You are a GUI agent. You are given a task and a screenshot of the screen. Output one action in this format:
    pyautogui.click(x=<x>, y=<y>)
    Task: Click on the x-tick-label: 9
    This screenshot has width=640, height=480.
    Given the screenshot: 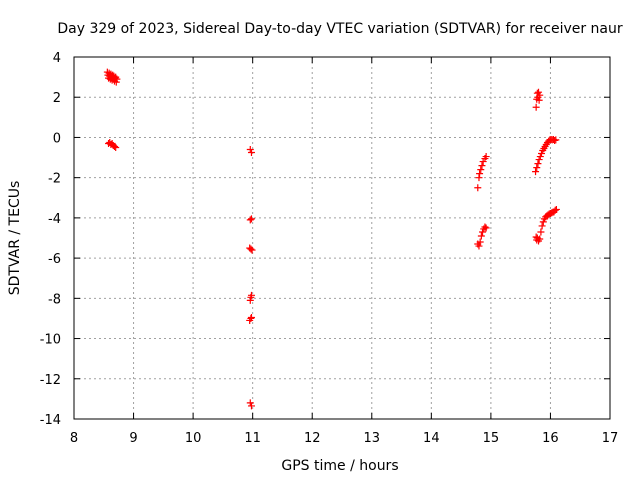 What is the action you would take?
    pyautogui.click(x=133, y=438)
    